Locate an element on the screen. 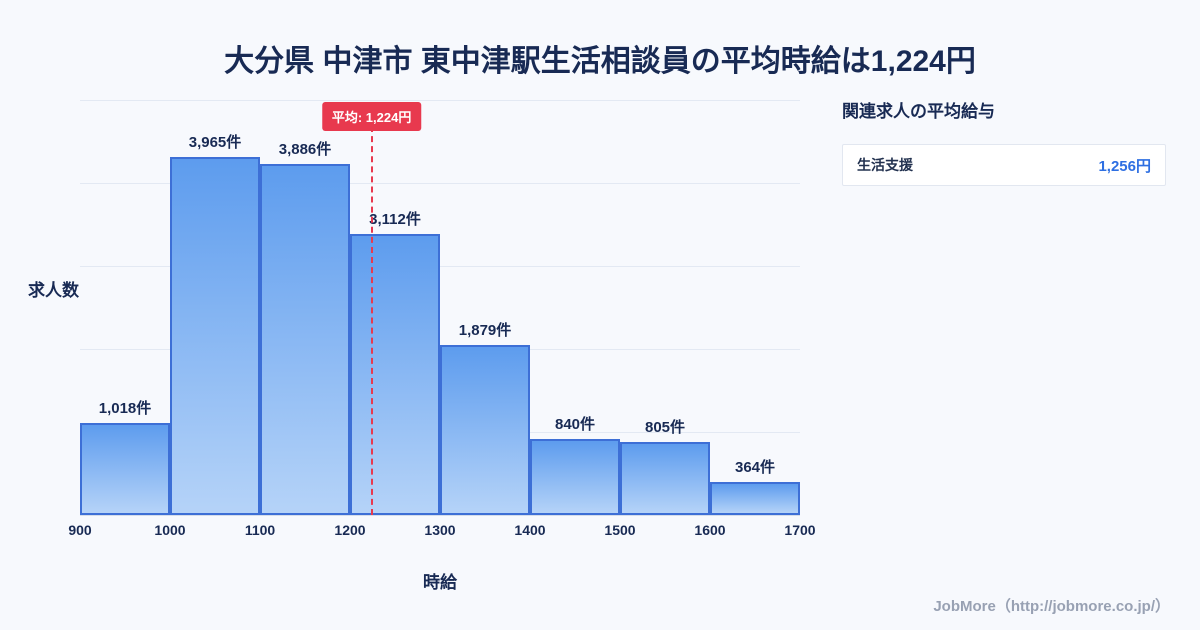 The image size is (1200, 630). x-axis-ticks: 900 1000 1100 1200 1300 1400 1500 1600 1700 is located at coordinates (441, 532).